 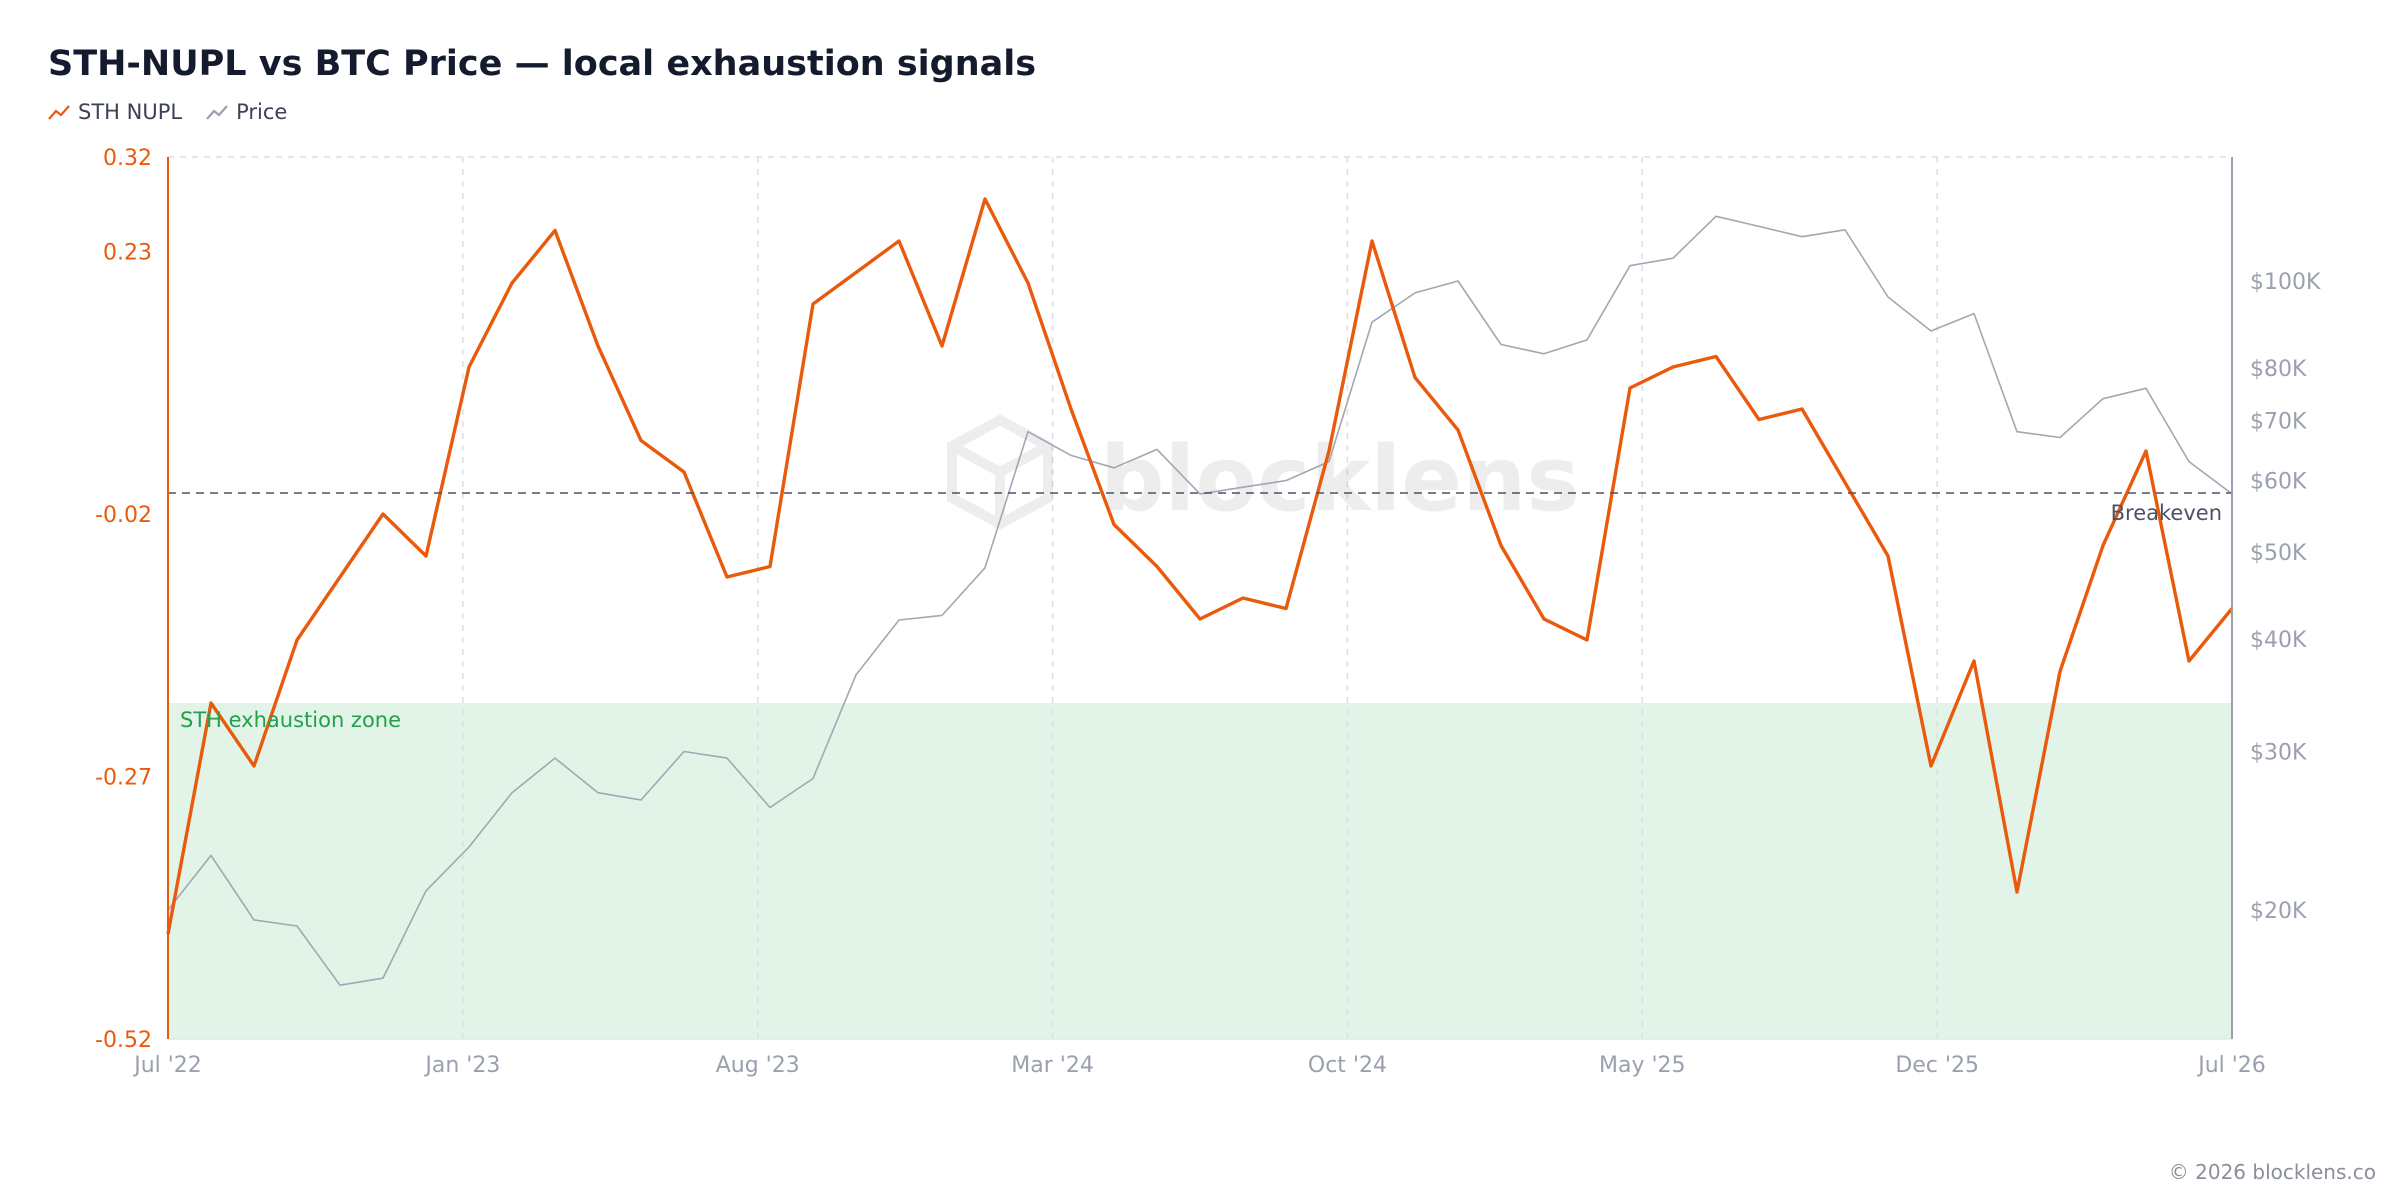 I want to click on y-left-tick-label: -0.27, so click(x=123, y=778).